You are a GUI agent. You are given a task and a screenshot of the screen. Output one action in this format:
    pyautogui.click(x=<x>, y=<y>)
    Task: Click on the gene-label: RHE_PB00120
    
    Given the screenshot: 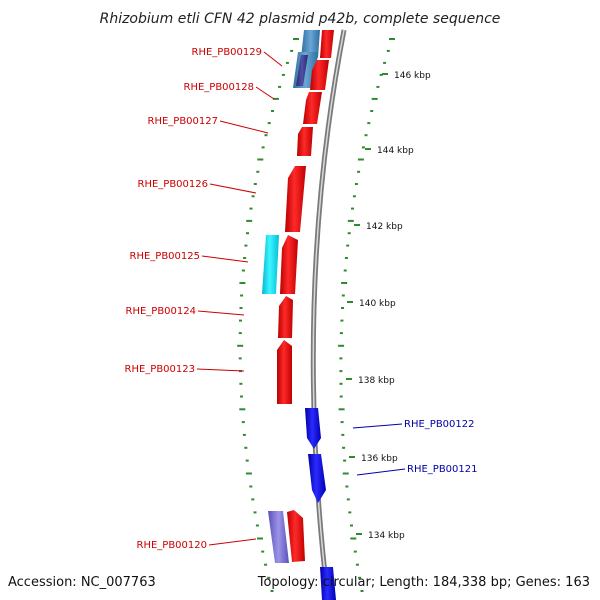 What is the action you would take?
    pyautogui.click(x=172, y=545)
    